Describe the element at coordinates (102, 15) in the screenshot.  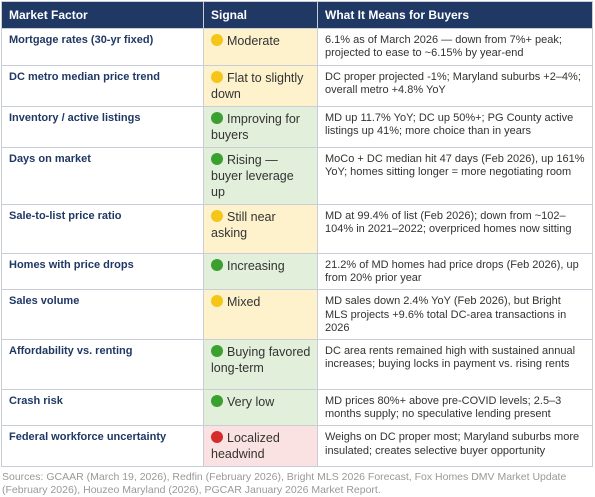
I see `header-market-factor: Market Factor` at that location.